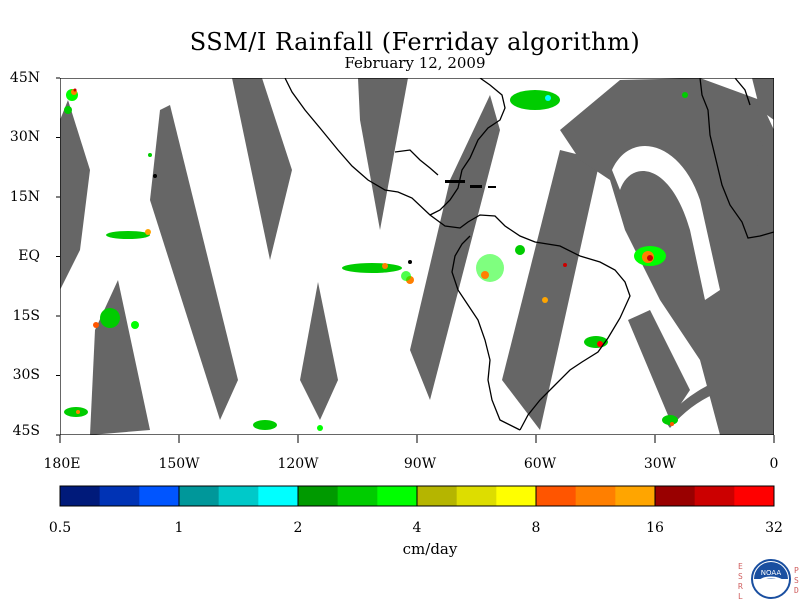 The image size is (800, 602). What do you see at coordinates (540, 464) in the screenshot?
I see `lon-label-60w: 60W` at bounding box center [540, 464].